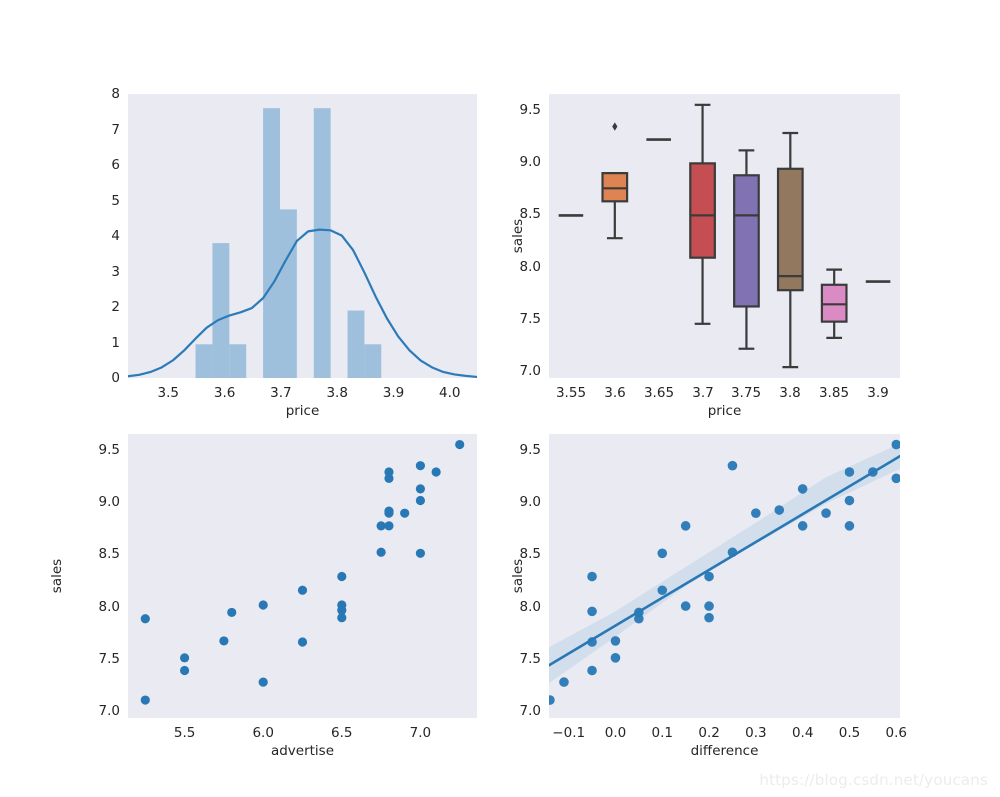 The height and width of the screenshot is (797, 1000). I want to click on scatter-xtick-7.0: 7.0, so click(420, 733).